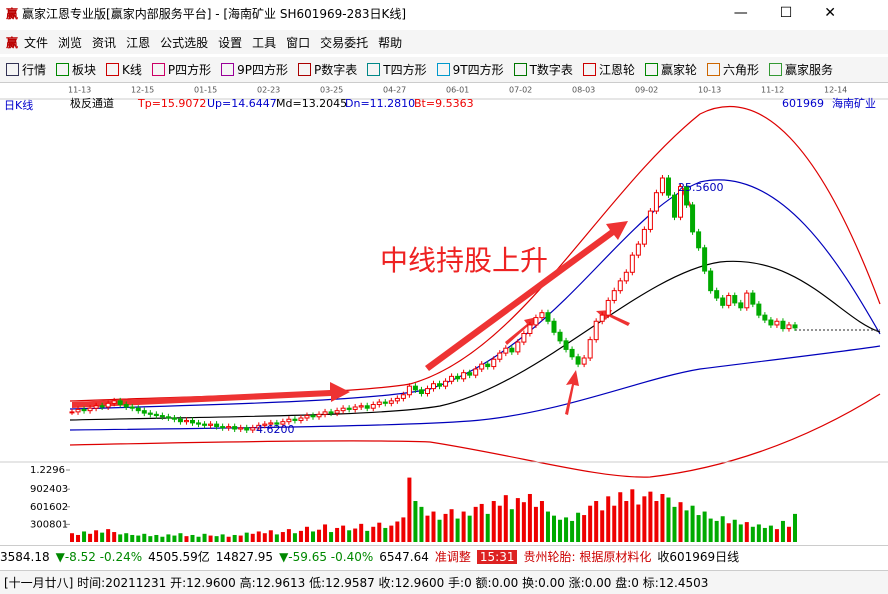 The width and height of the screenshot is (888, 594). What do you see at coordinates (800, 13) in the screenshot?
I see `window-controls: —☐✕` at bounding box center [800, 13].